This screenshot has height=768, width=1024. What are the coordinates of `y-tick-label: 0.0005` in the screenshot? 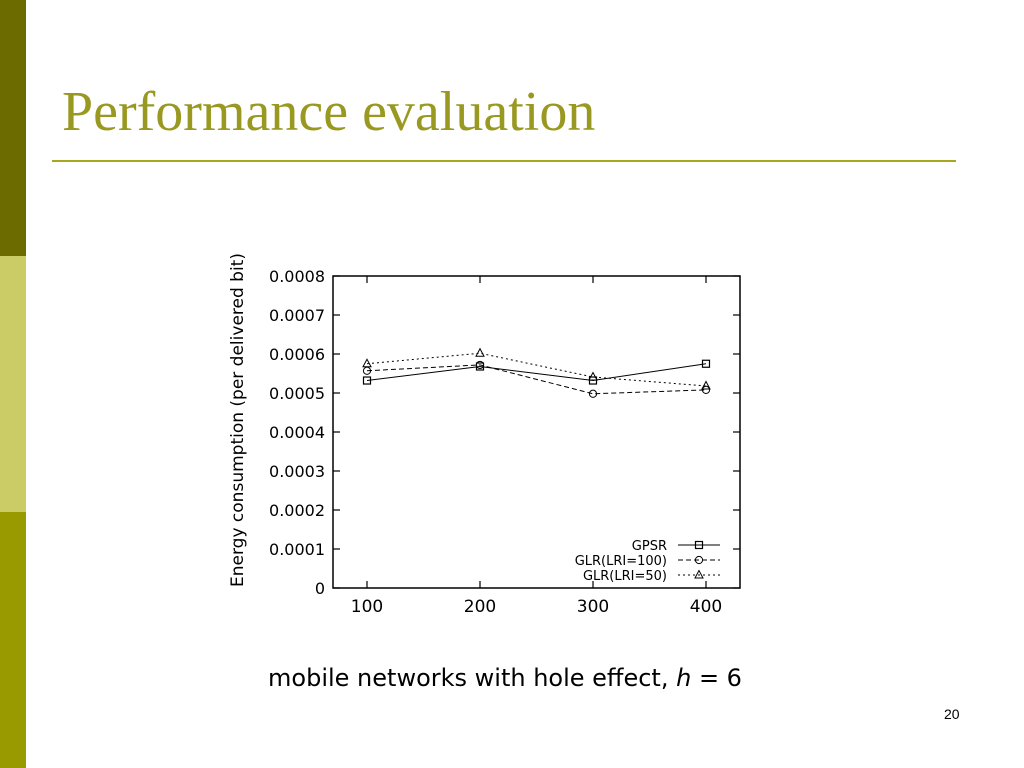 It's located at (297, 393).